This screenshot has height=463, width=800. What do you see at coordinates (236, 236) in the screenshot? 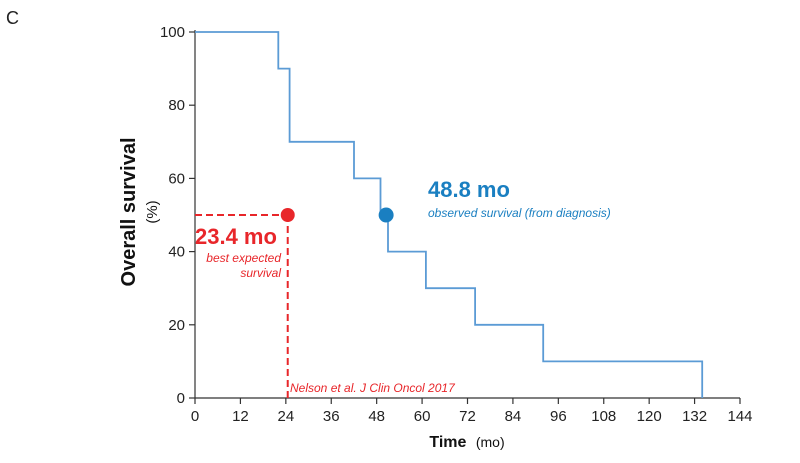
I see `expected-survival-value: 23.4 mo` at bounding box center [236, 236].